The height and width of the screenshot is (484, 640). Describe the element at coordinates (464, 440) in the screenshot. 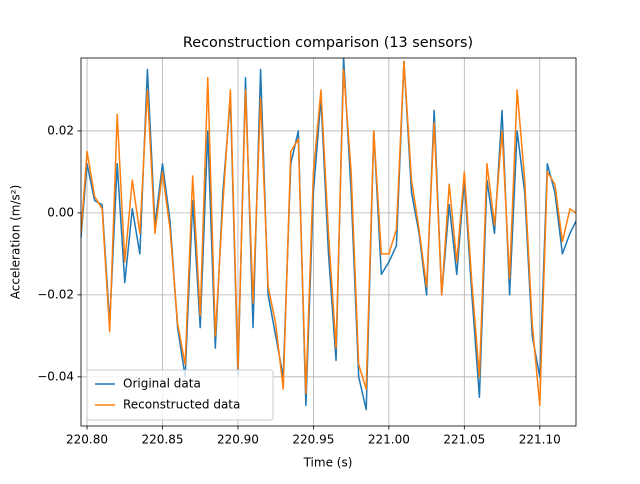

I see `x-tick-label: 221.05` at that location.